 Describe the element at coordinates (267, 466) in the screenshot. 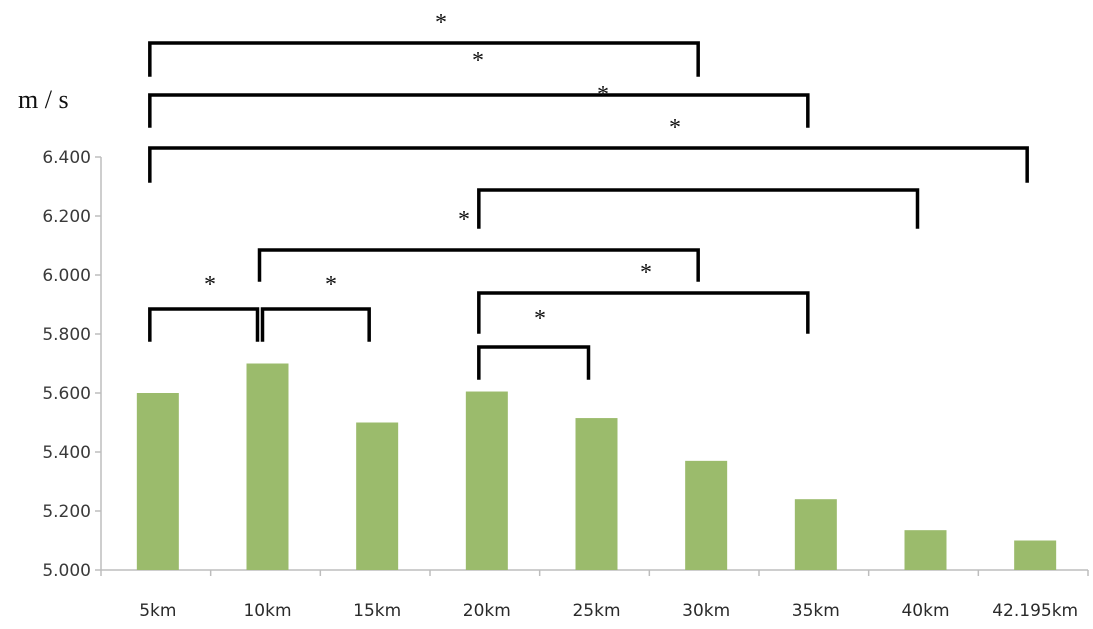

I see `bar-10km` at that location.